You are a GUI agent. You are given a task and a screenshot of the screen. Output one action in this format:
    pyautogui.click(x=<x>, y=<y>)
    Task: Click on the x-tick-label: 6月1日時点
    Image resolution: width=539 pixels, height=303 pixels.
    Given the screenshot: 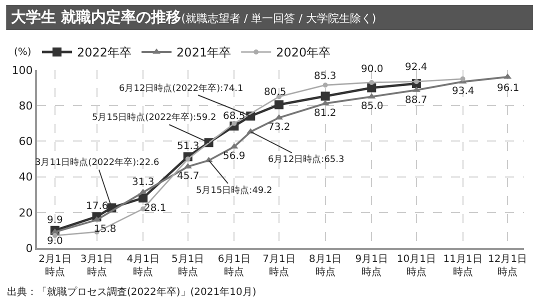 What is the action you would take?
    pyautogui.click(x=234, y=266)
    